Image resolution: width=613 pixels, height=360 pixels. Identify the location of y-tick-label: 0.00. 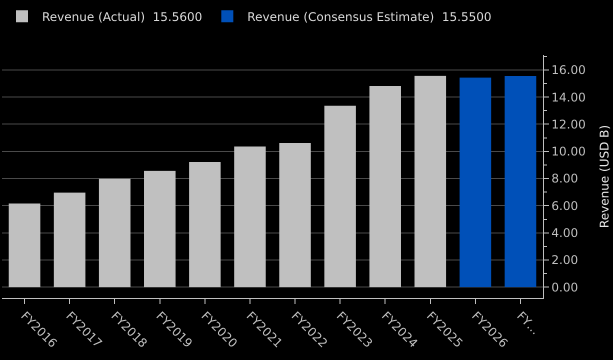
(564, 287).